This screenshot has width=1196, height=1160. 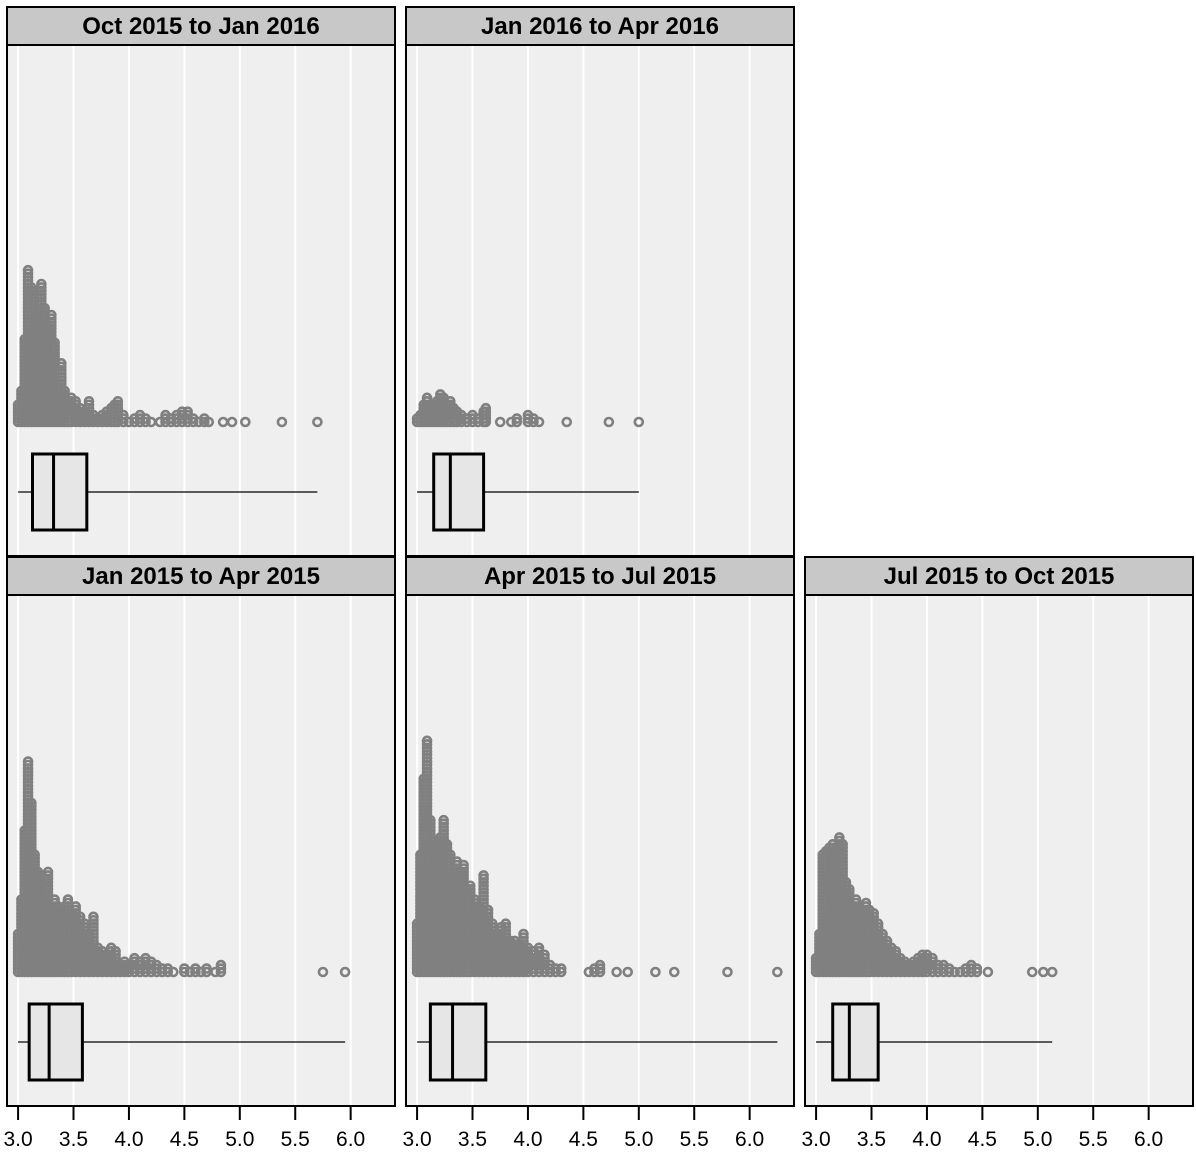 I want to click on panel-title: Jul 2015 to Oct 2015, so click(x=999, y=576).